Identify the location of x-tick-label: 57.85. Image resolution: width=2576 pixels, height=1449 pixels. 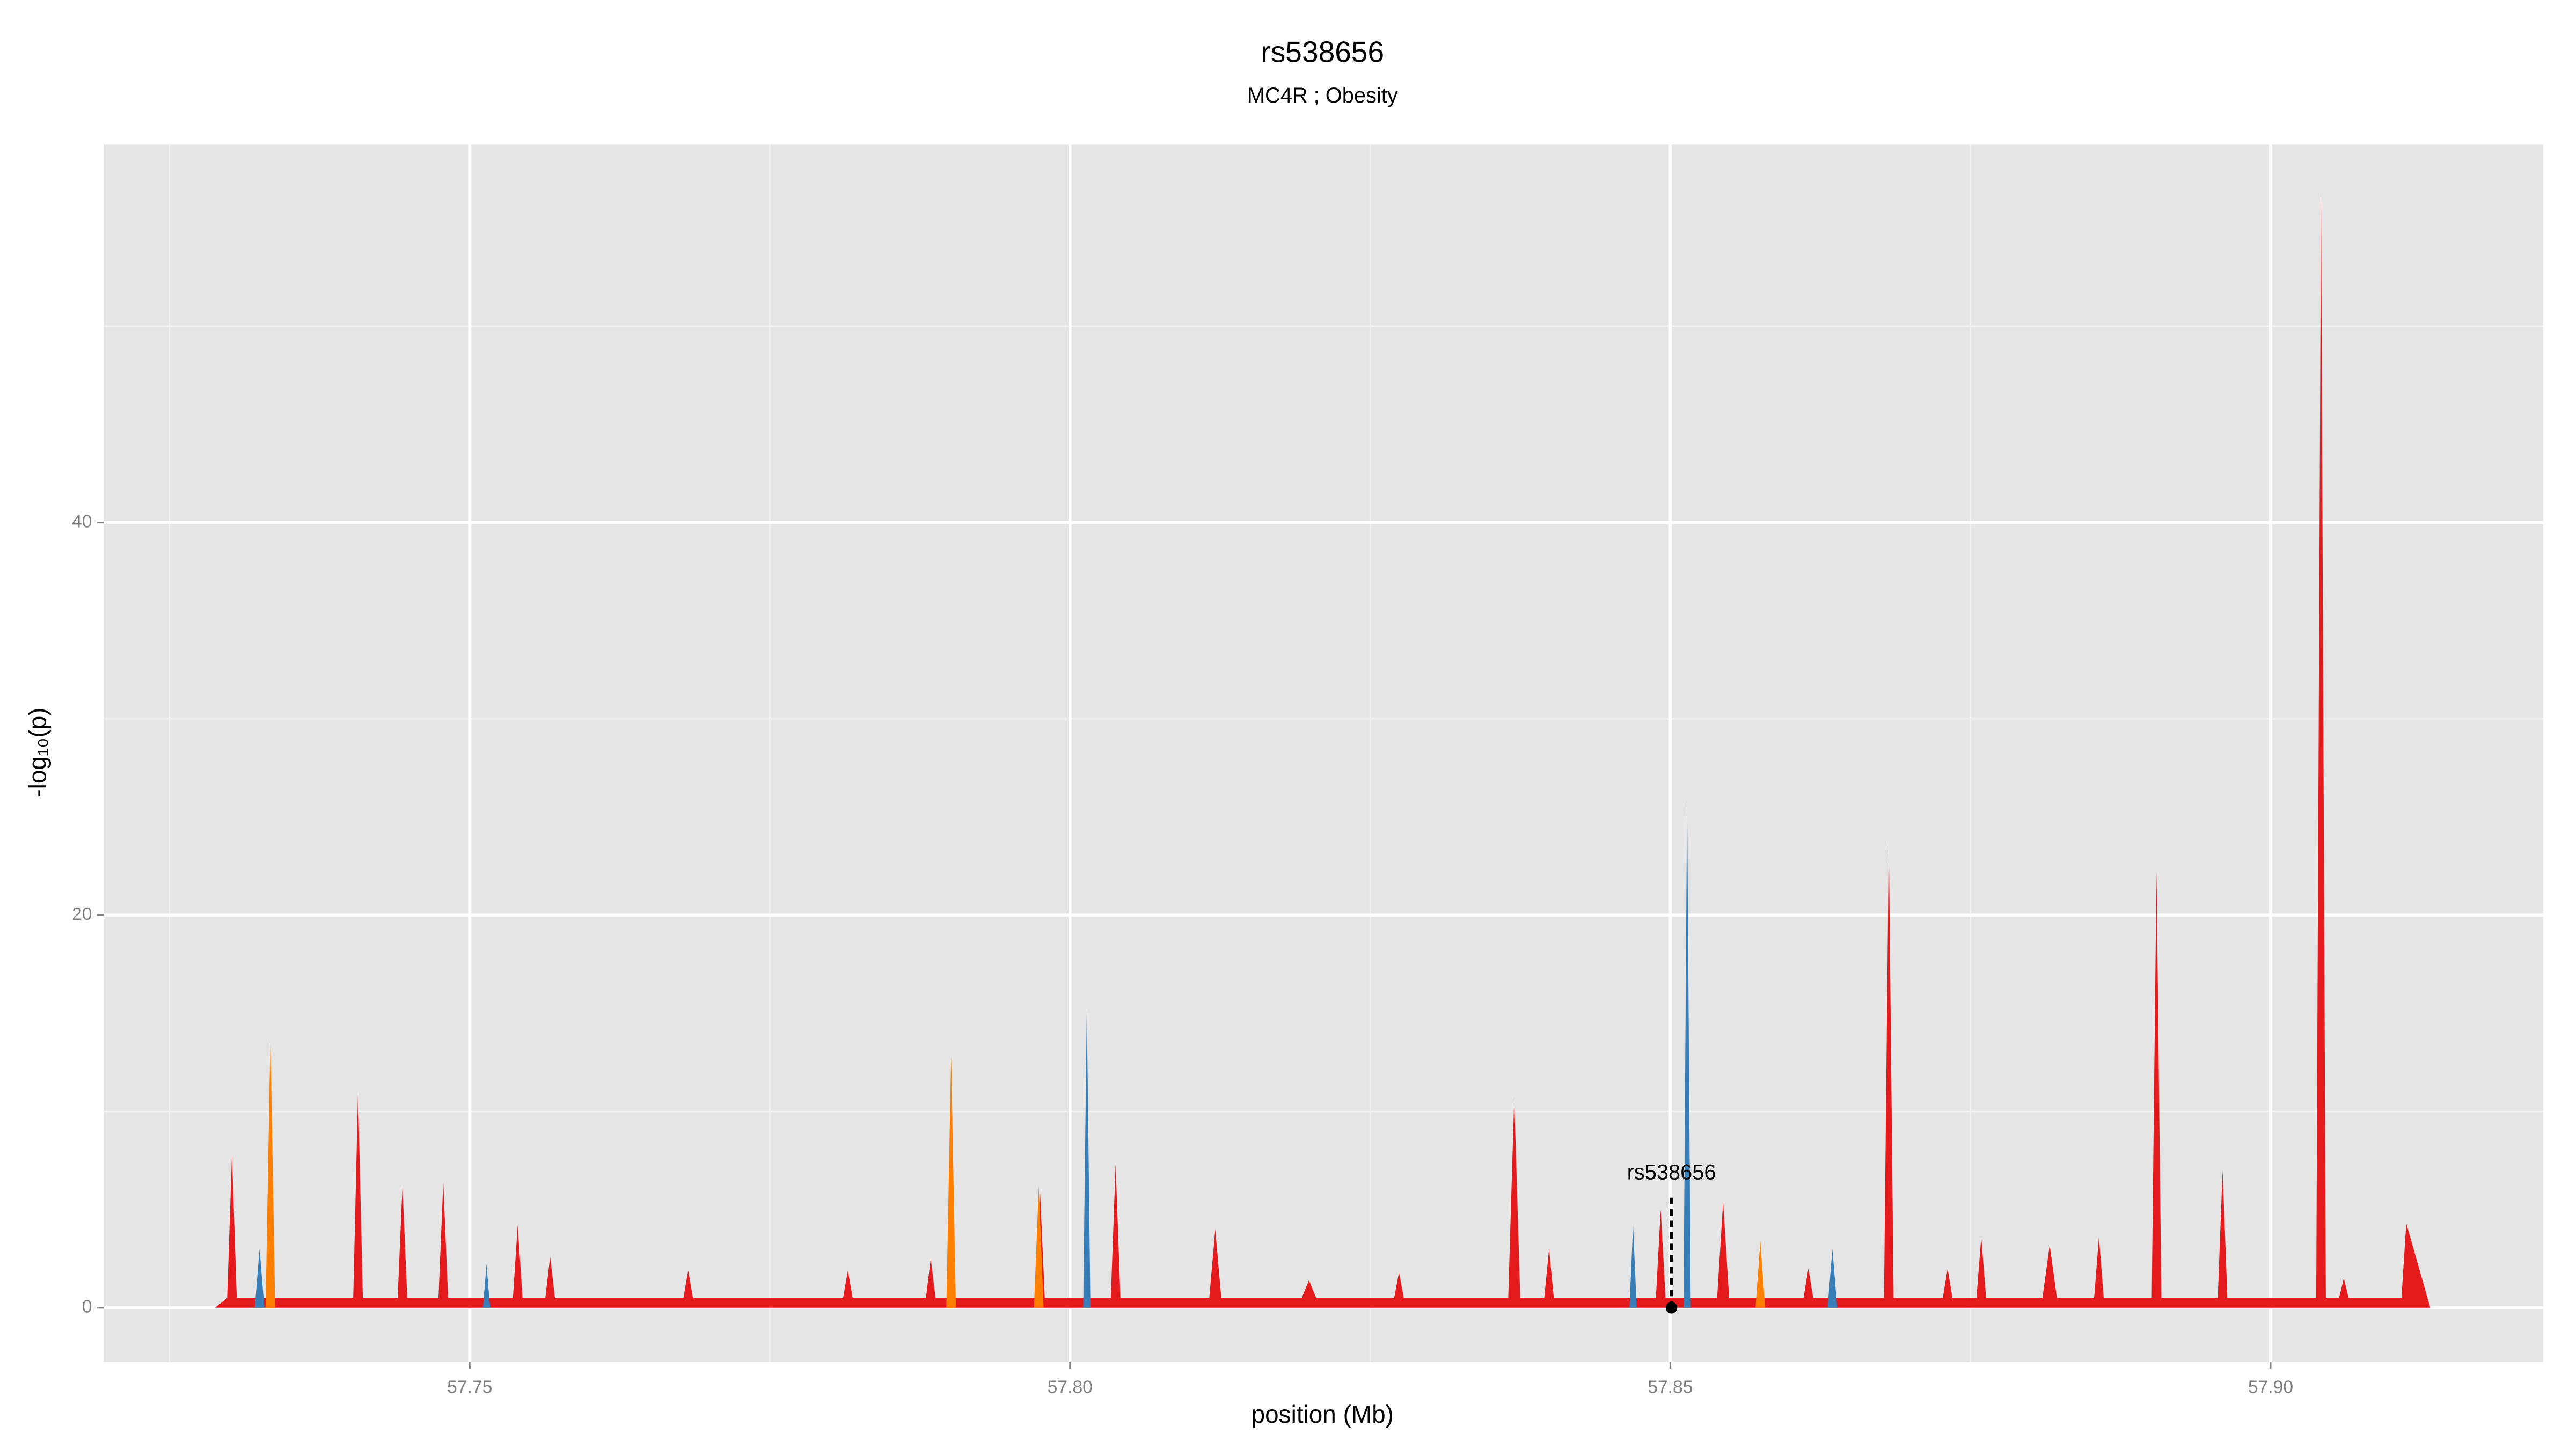
(1670, 1387).